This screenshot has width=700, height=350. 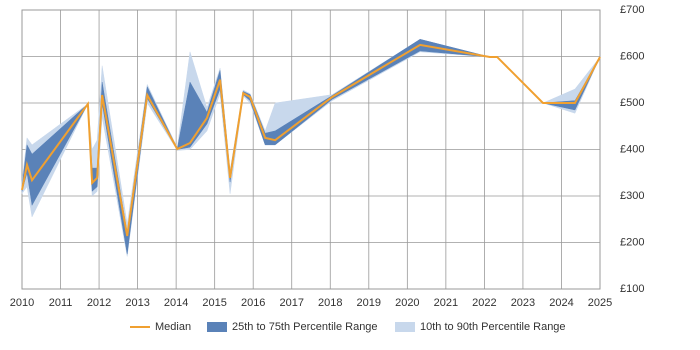 What do you see at coordinates (369, 303) in the screenshot?
I see `x-tick-label: 2019` at bounding box center [369, 303].